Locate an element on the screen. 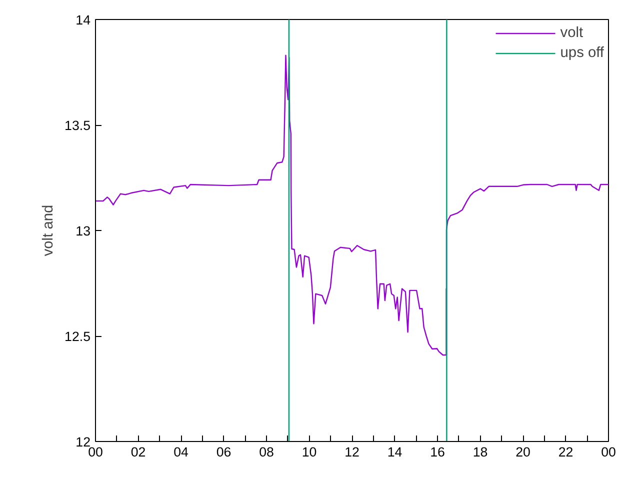 This screenshot has height=480, width=640. x-tick-label: 02 is located at coordinates (138, 452).